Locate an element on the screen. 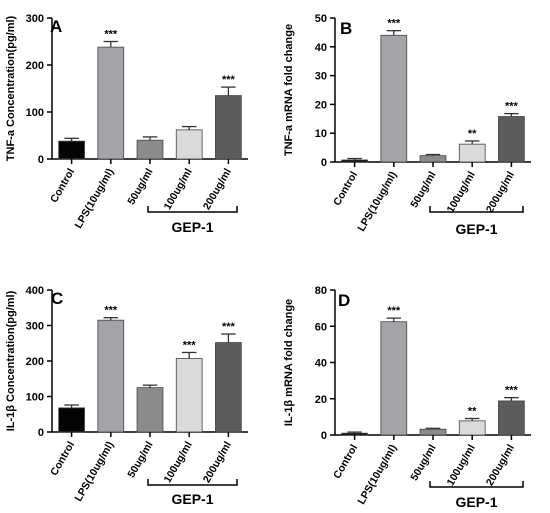 Image resolution: width=550 pixels, height=513 pixels. y-tick-label: 50 is located at coordinates (321, 19).